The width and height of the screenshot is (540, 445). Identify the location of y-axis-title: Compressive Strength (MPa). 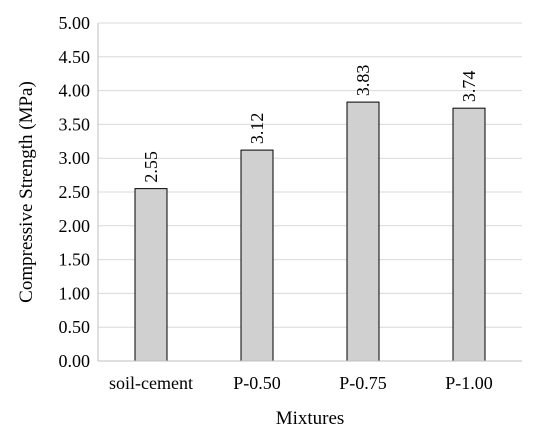
(26, 192).